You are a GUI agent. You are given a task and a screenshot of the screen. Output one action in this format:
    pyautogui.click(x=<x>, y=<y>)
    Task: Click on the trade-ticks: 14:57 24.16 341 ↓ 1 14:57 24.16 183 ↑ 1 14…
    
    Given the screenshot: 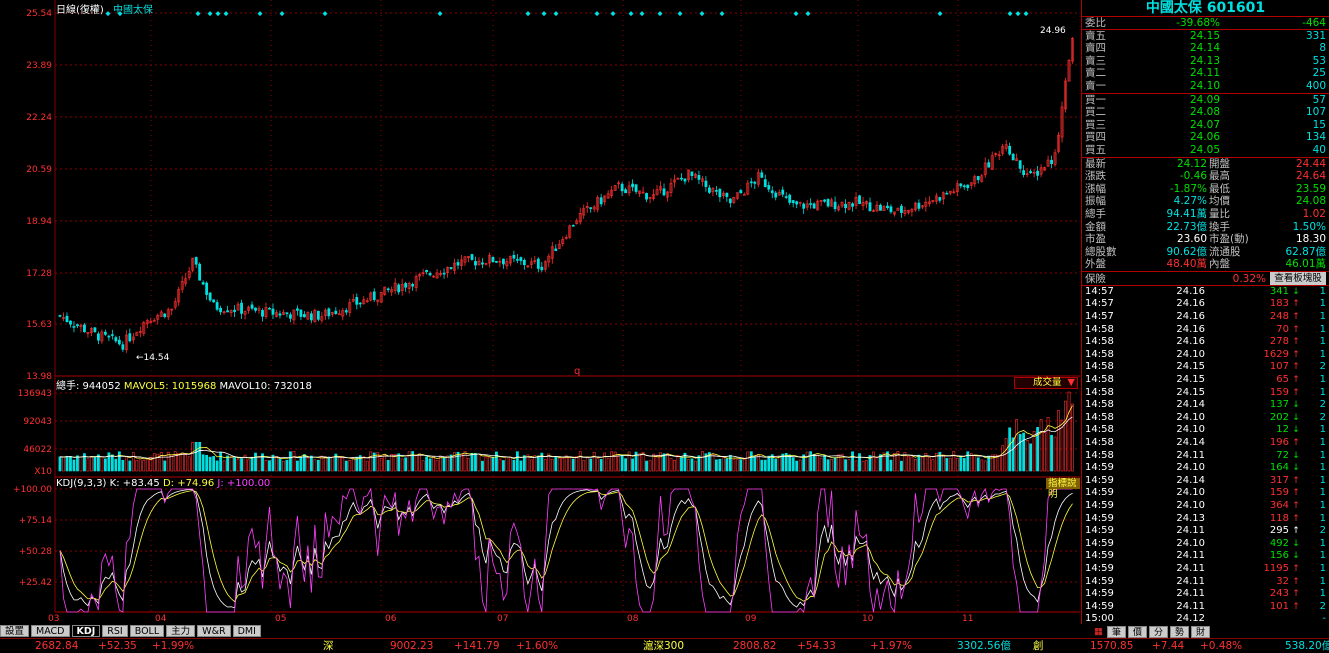 What is the action you would take?
    pyautogui.click(x=1205, y=456)
    